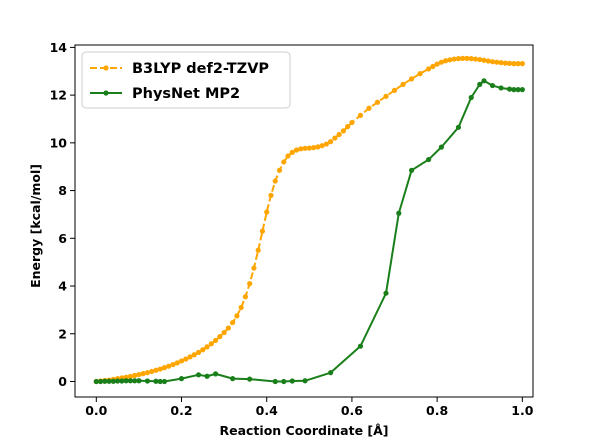 The height and width of the screenshot is (446, 594). What do you see at coordinates (181, 410) in the screenshot?
I see `x-tick-label: 0.2` at bounding box center [181, 410].